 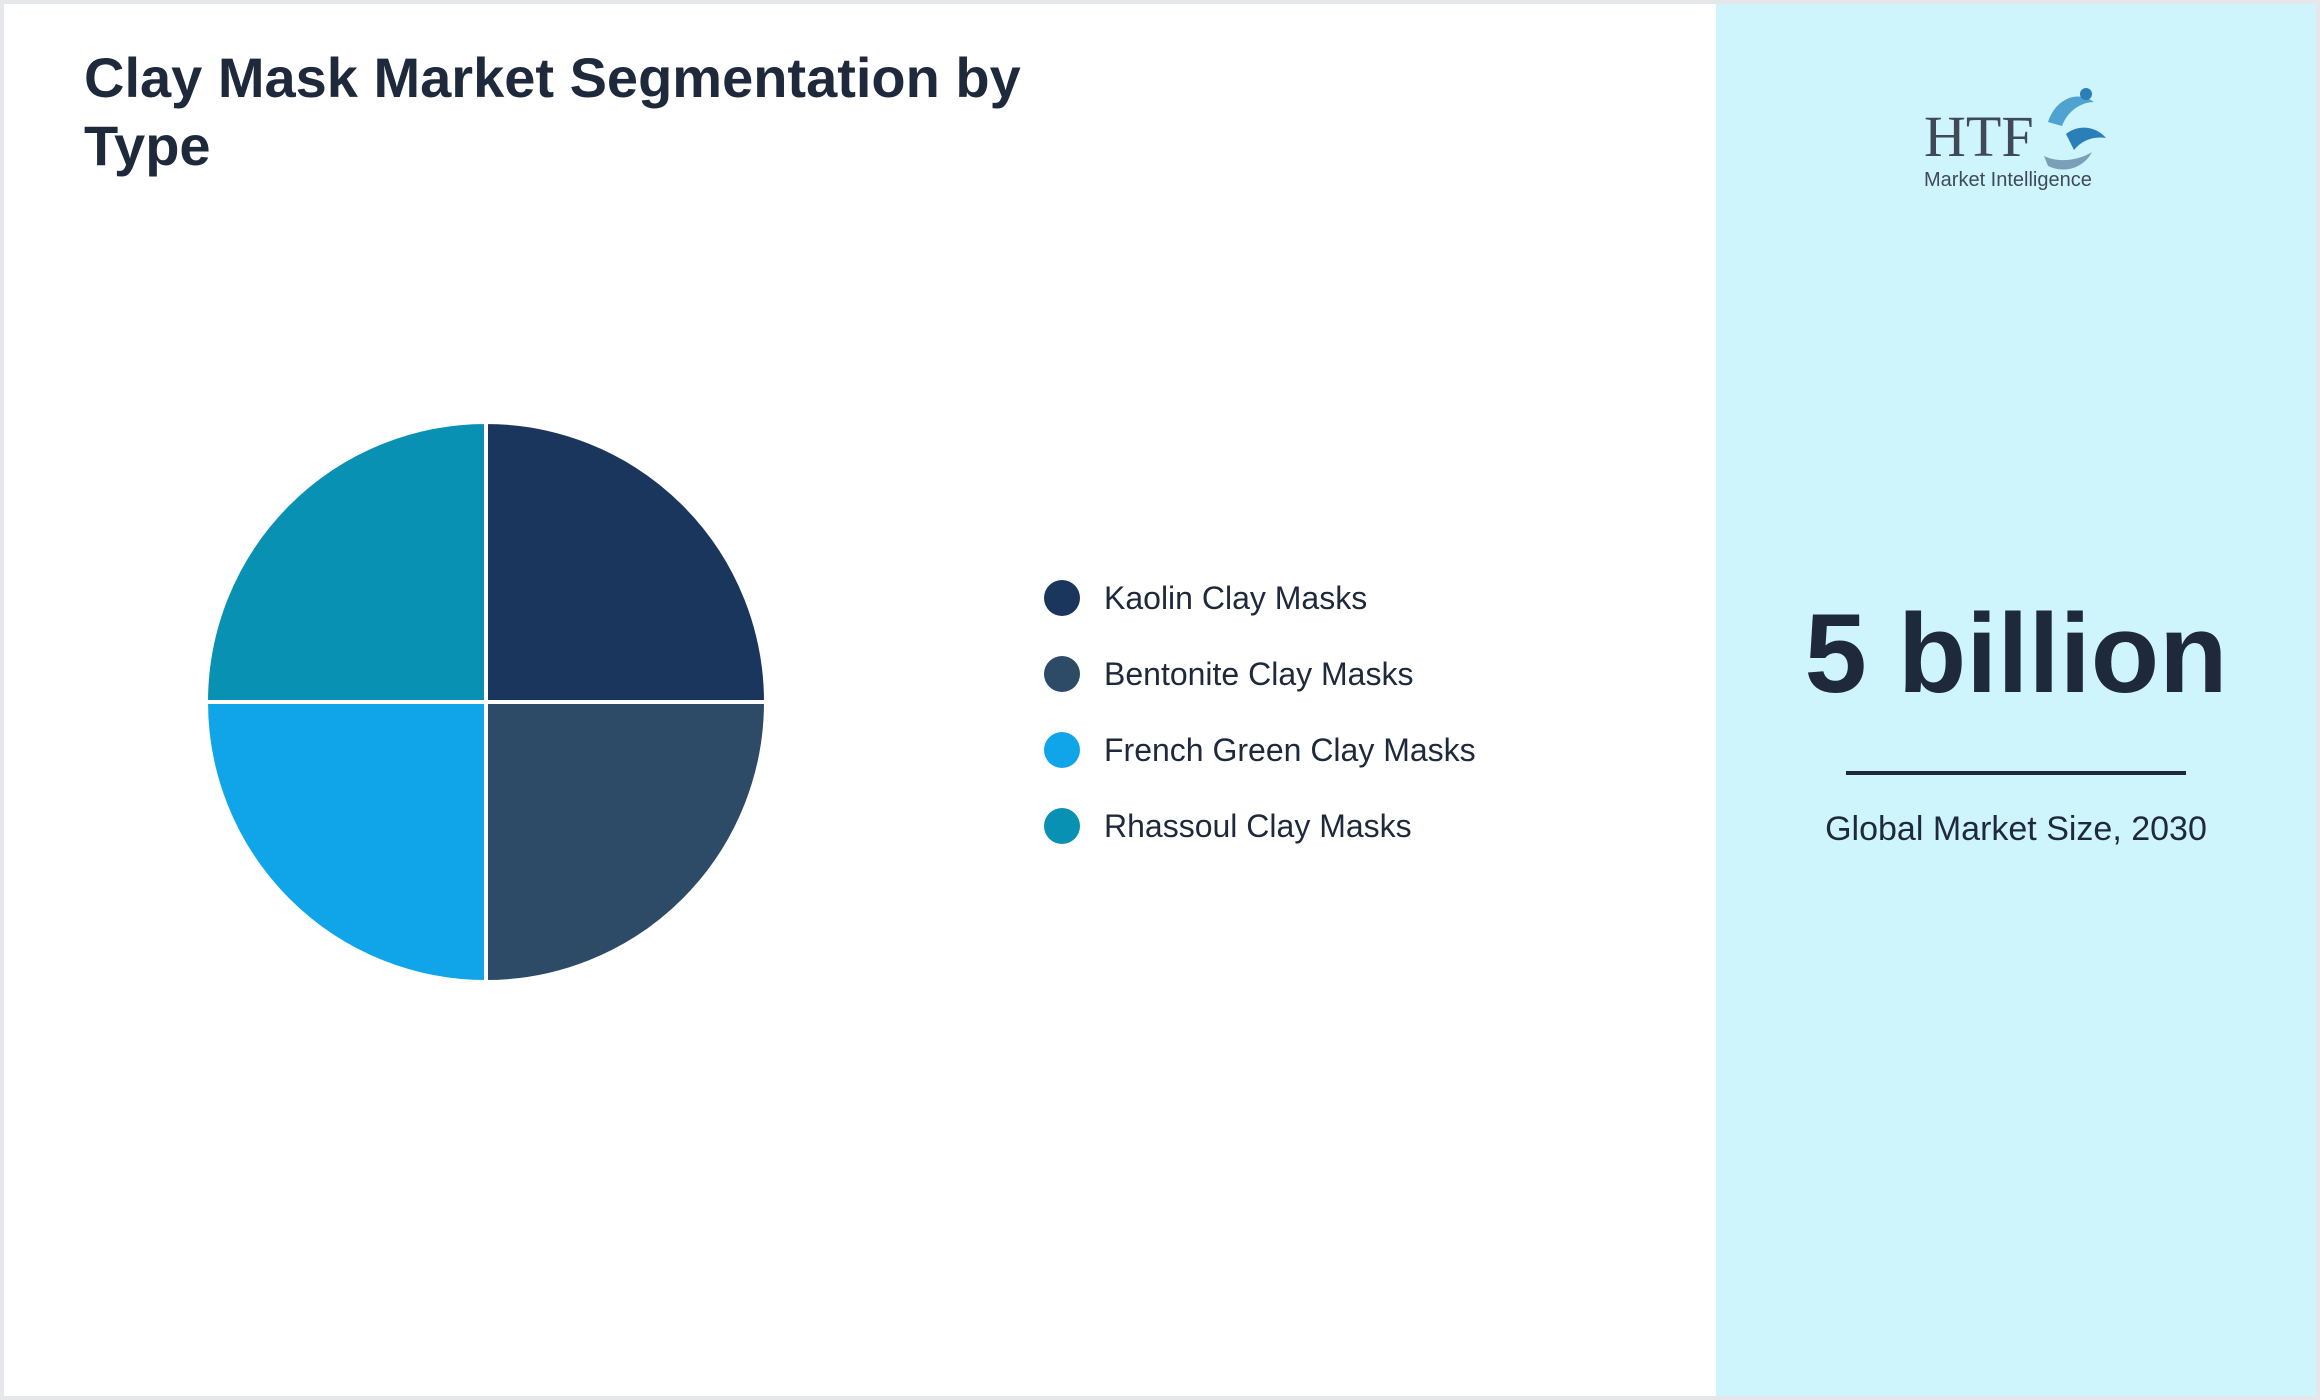 What do you see at coordinates (552, 111) in the screenshot?
I see `chart-title: Clay Mask Market Segmentation by Type` at bounding box center [552, 111].